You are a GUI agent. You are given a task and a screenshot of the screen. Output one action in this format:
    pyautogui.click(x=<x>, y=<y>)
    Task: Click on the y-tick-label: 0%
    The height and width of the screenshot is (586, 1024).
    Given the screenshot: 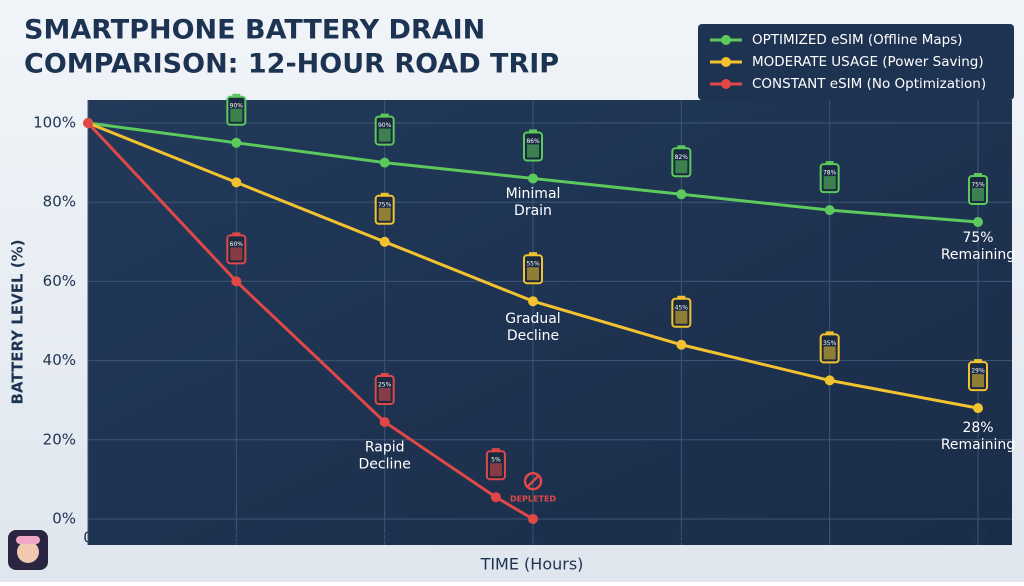 What is the action you would take?
    pyautogui.click(x=64, y=519)
    